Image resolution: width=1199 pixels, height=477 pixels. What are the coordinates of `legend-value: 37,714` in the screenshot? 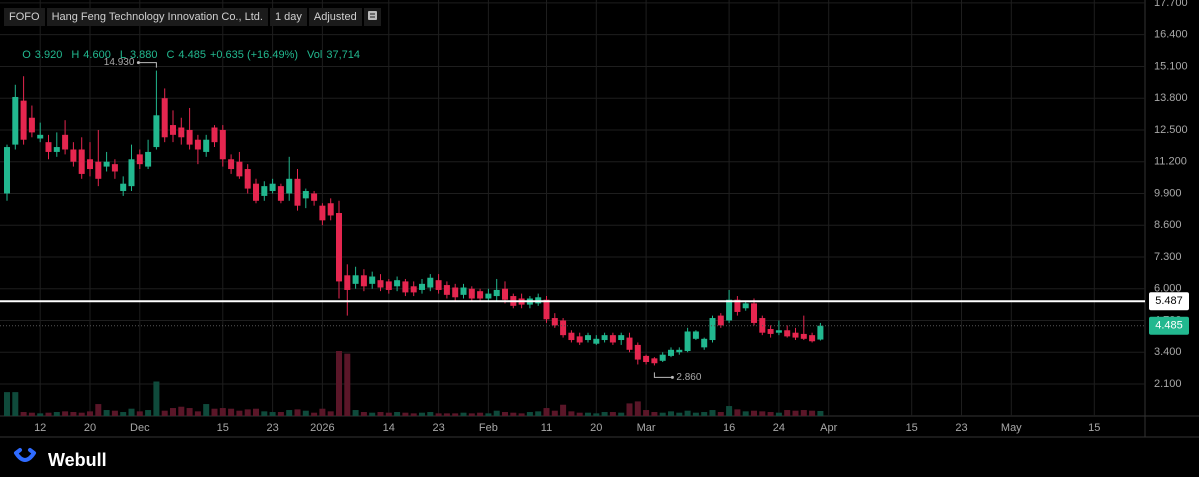 It's located at (343, 55).